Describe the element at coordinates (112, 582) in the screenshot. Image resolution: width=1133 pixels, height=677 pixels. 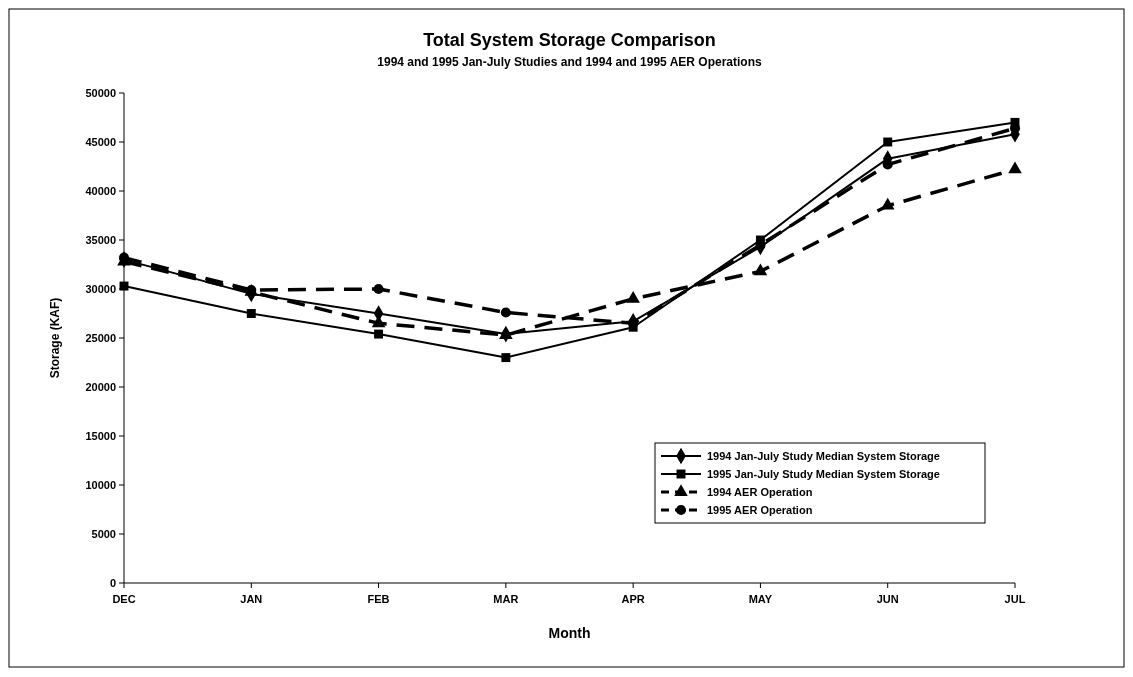
I see `y-tick-label: 0` at that location.